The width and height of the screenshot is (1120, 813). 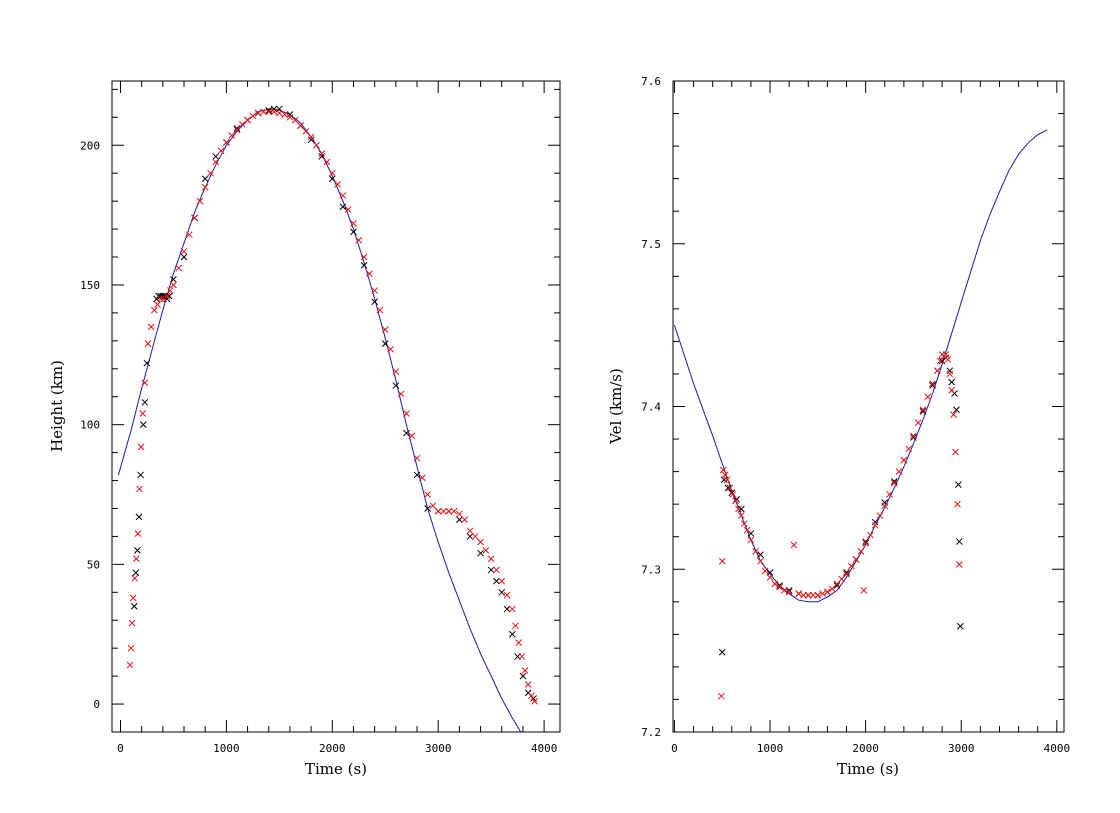 What do you see at coordinates (336, 769) in the screenshot?
I see `height-x-axis-label: Time (s)` at bounding box center [336, 769].